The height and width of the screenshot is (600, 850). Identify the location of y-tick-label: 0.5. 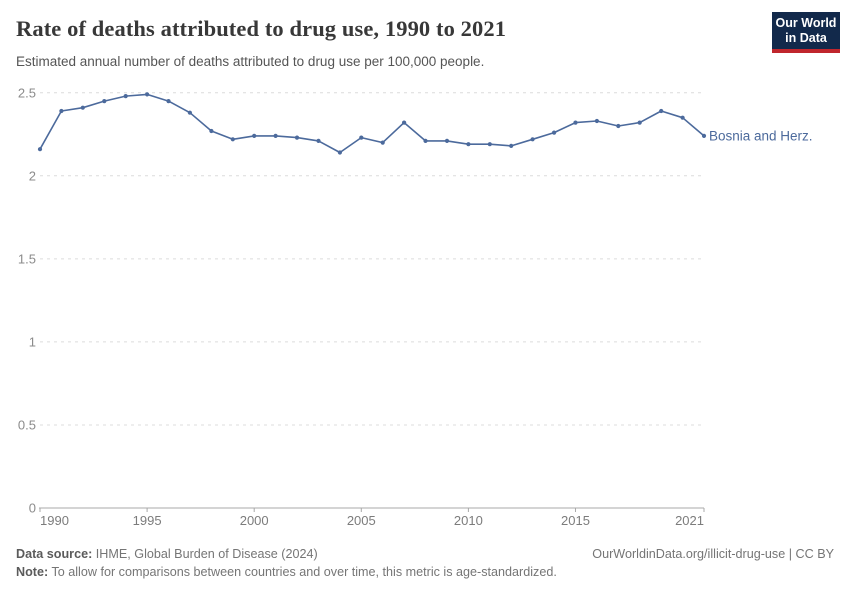
(27, 424).